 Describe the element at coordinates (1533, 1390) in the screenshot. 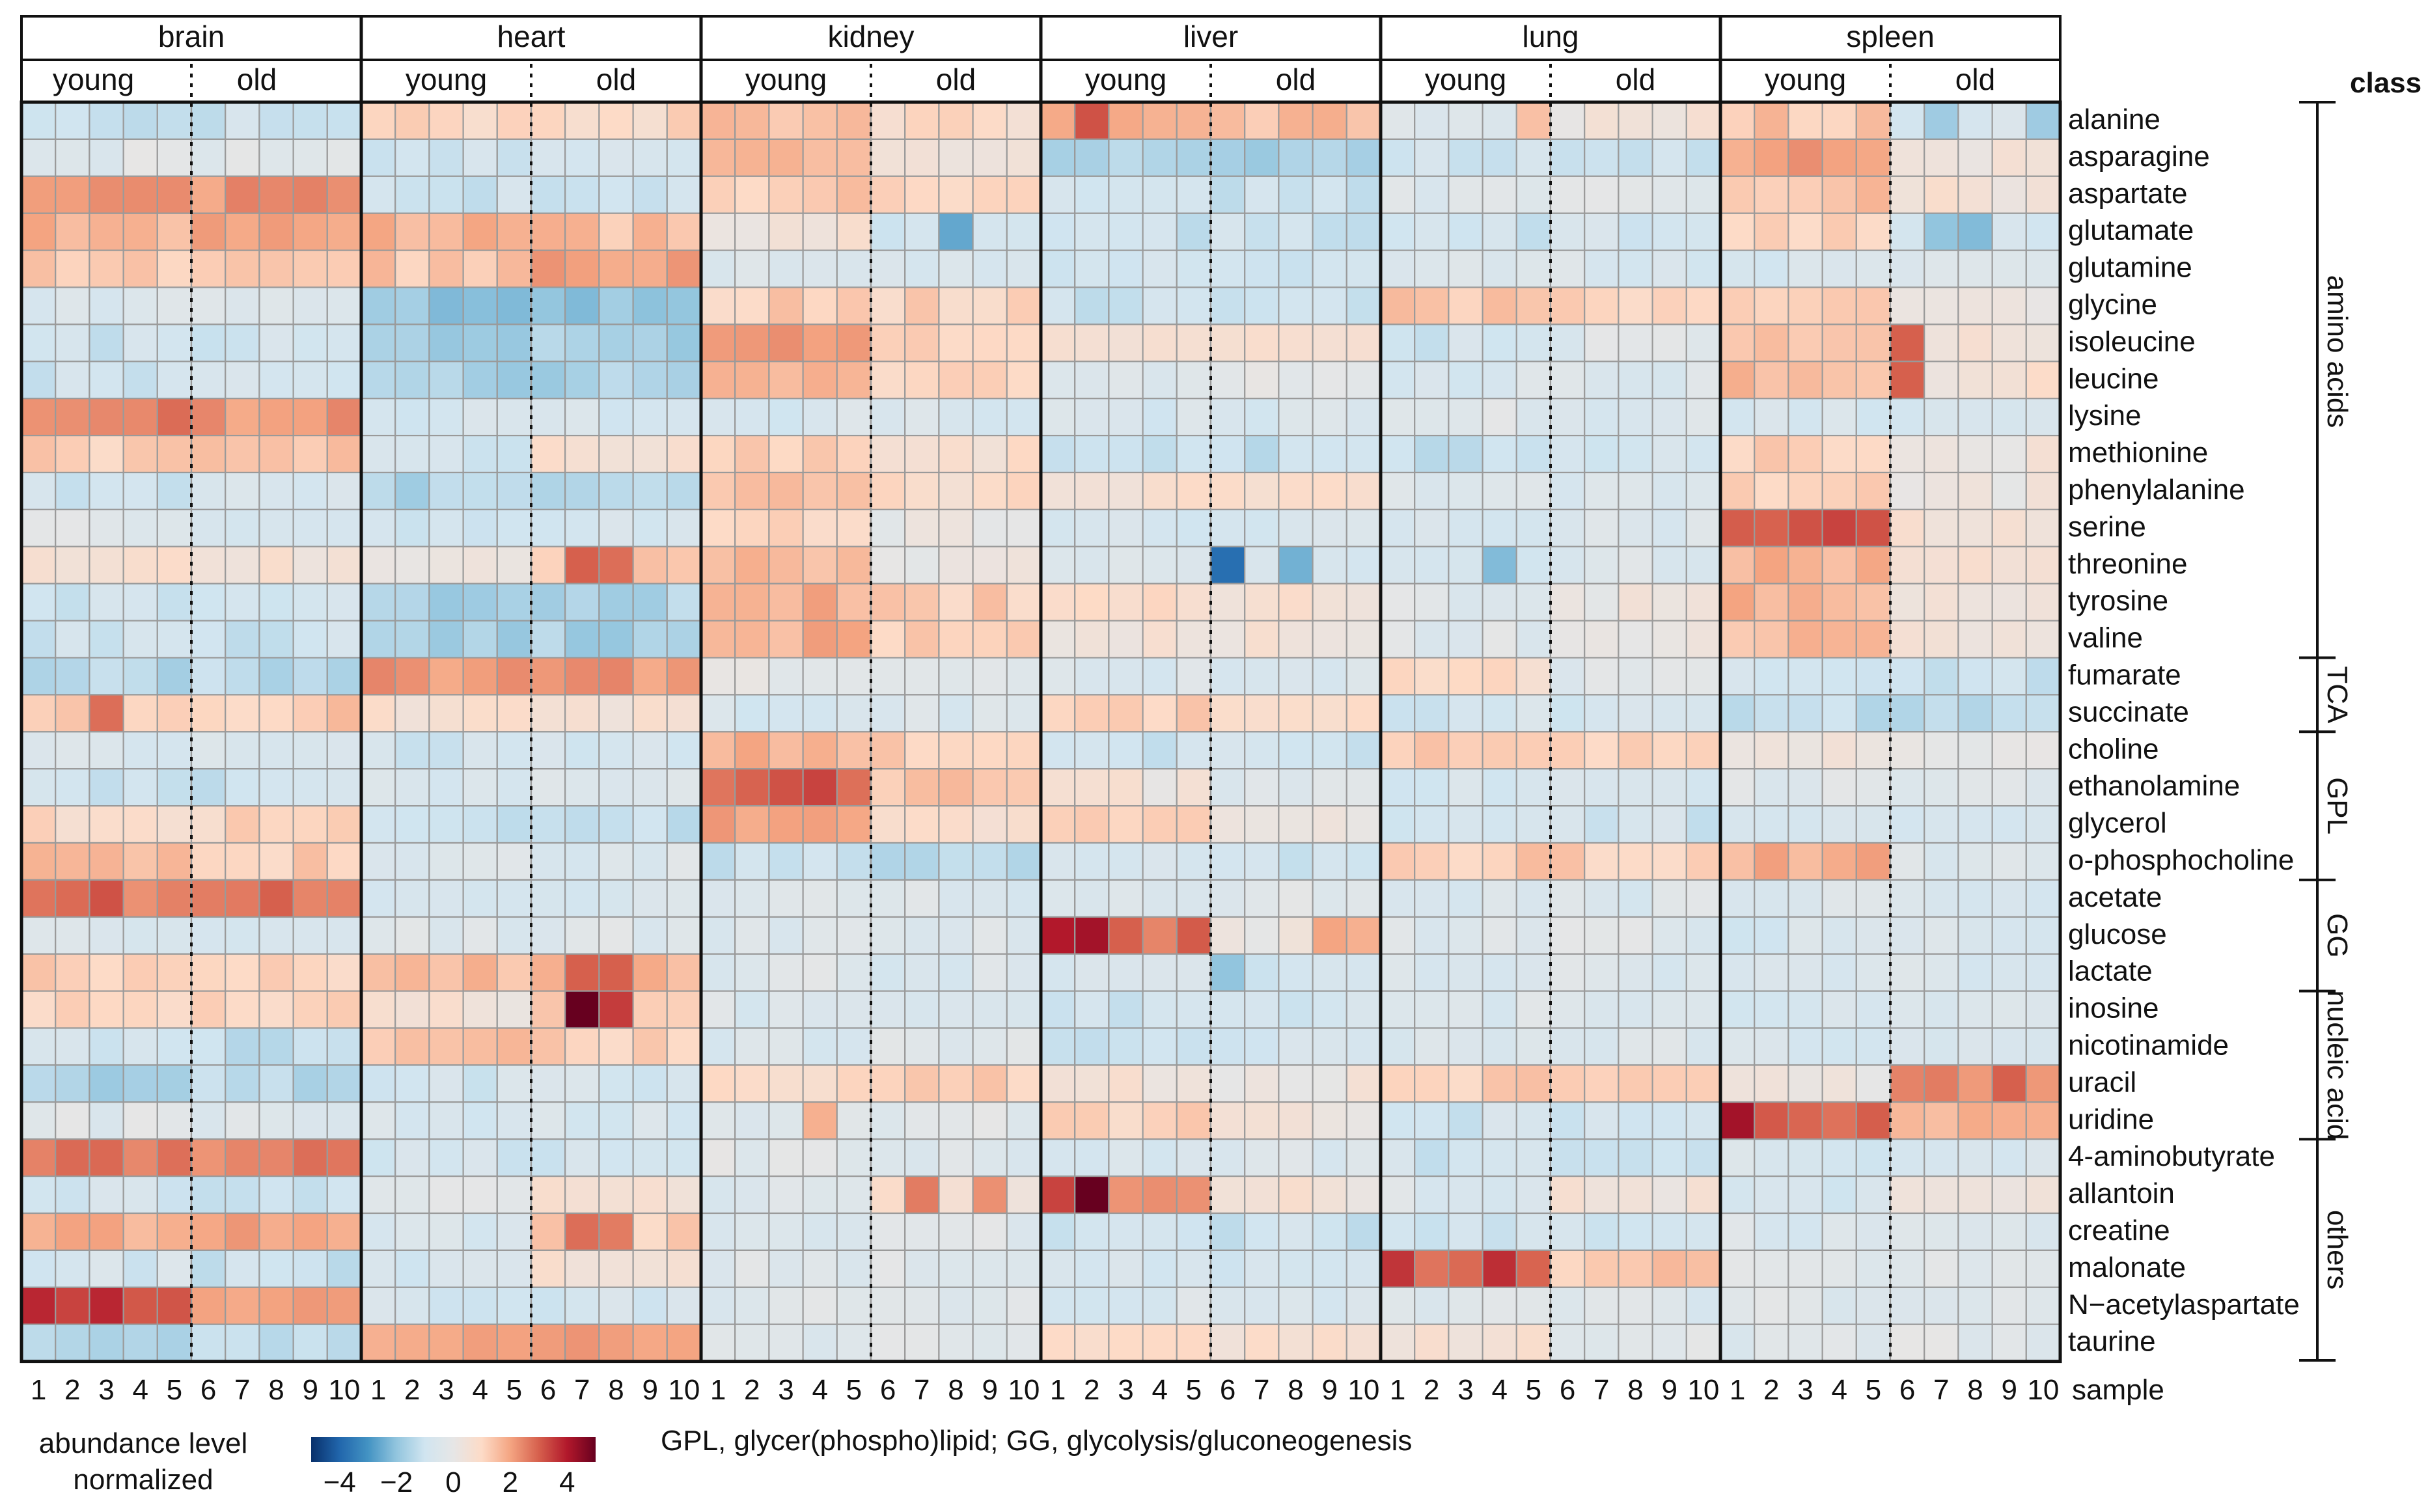

I see `sample-tick-lung-5: 5` at that location.